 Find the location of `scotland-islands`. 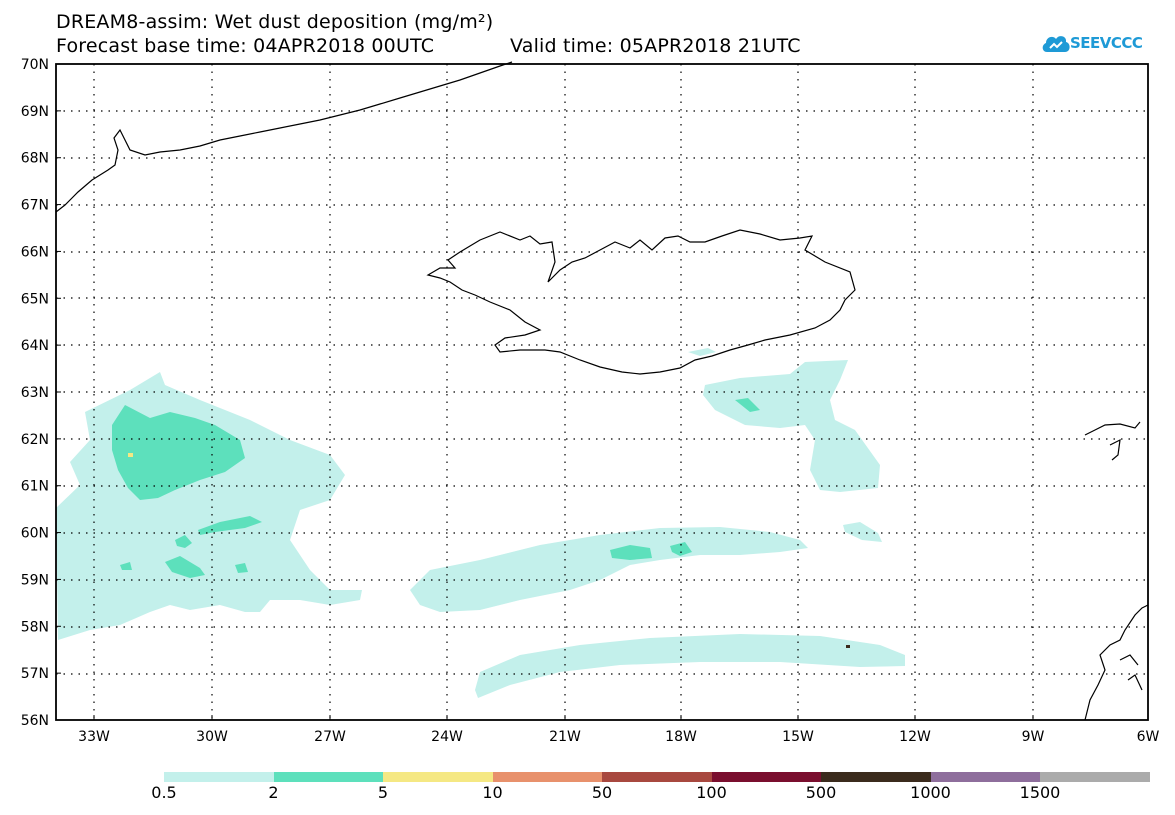

scotland-islands is located at coordinates (1131, 672).